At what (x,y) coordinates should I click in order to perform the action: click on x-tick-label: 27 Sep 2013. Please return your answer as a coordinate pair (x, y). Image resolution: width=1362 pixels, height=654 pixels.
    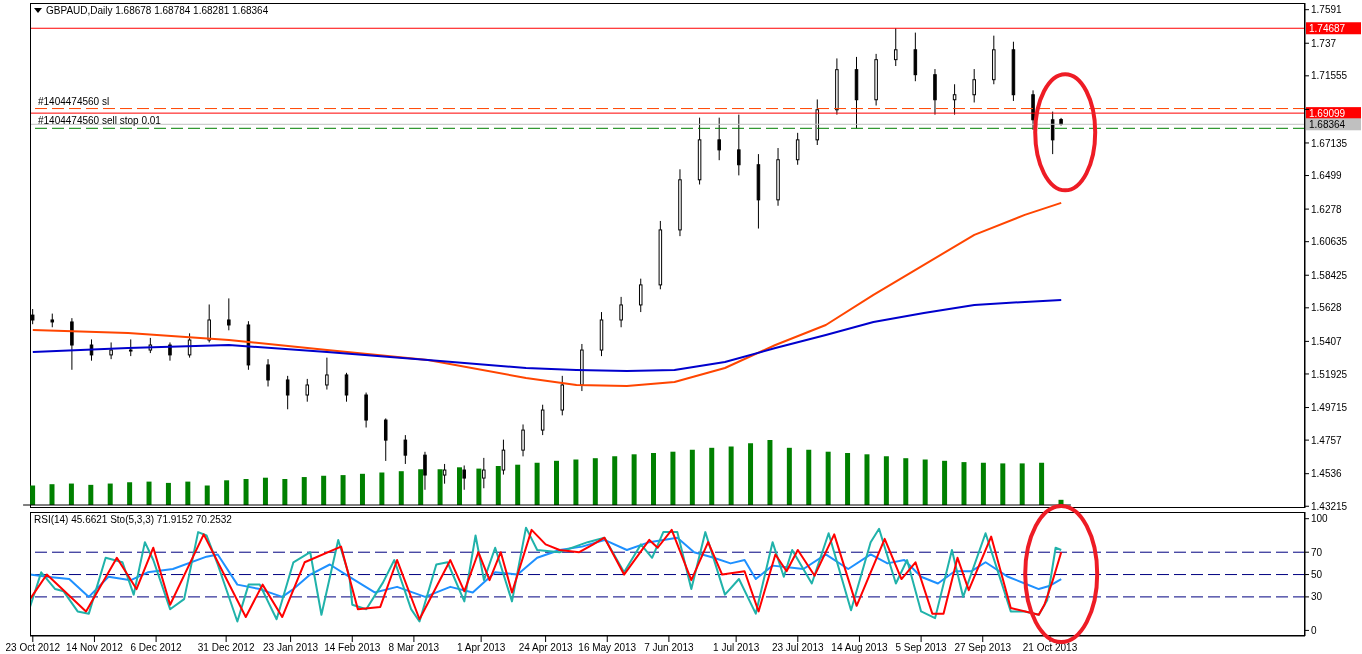
    Looking at the image, I should click on (983, 648).